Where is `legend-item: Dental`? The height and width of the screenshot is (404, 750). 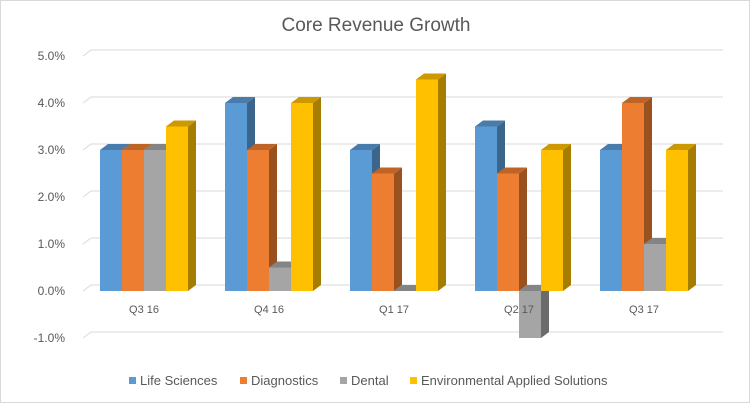
legend-item: Dental is located at coordinates (364, 380).